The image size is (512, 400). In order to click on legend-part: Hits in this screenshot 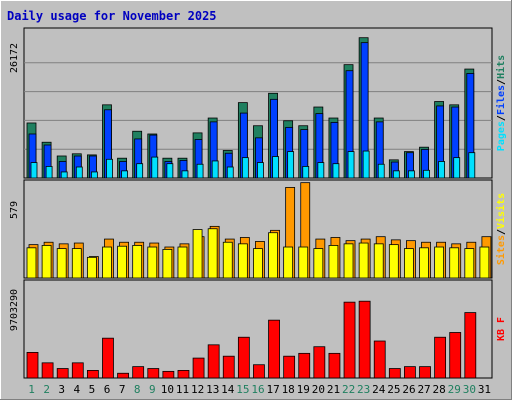, I will do `click(501, 67)`.